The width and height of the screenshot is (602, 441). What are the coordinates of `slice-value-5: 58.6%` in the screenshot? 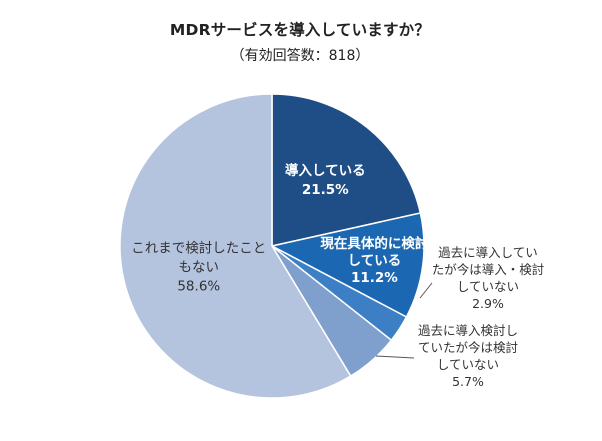 It's located at (198, 286).